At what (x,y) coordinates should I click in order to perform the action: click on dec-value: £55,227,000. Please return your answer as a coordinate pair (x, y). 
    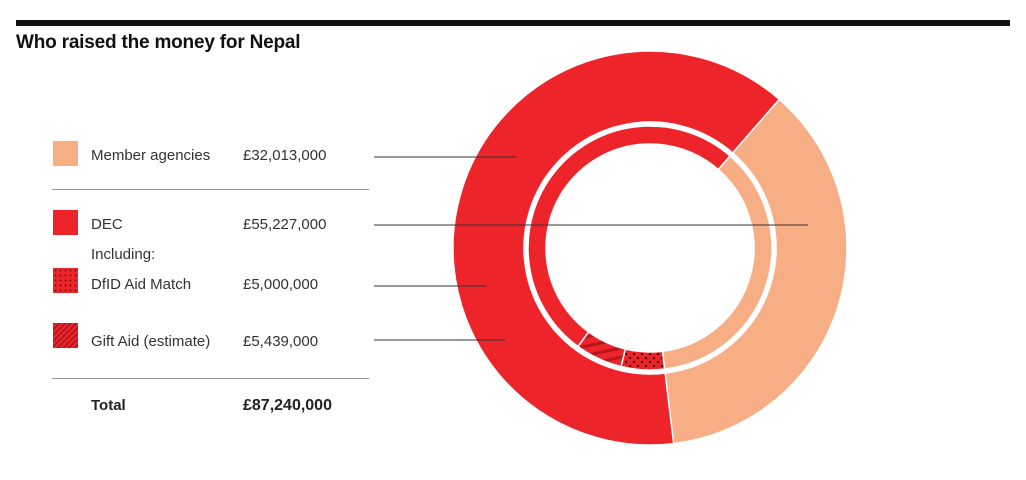
    Looking at the image, I should click on (285, 224).